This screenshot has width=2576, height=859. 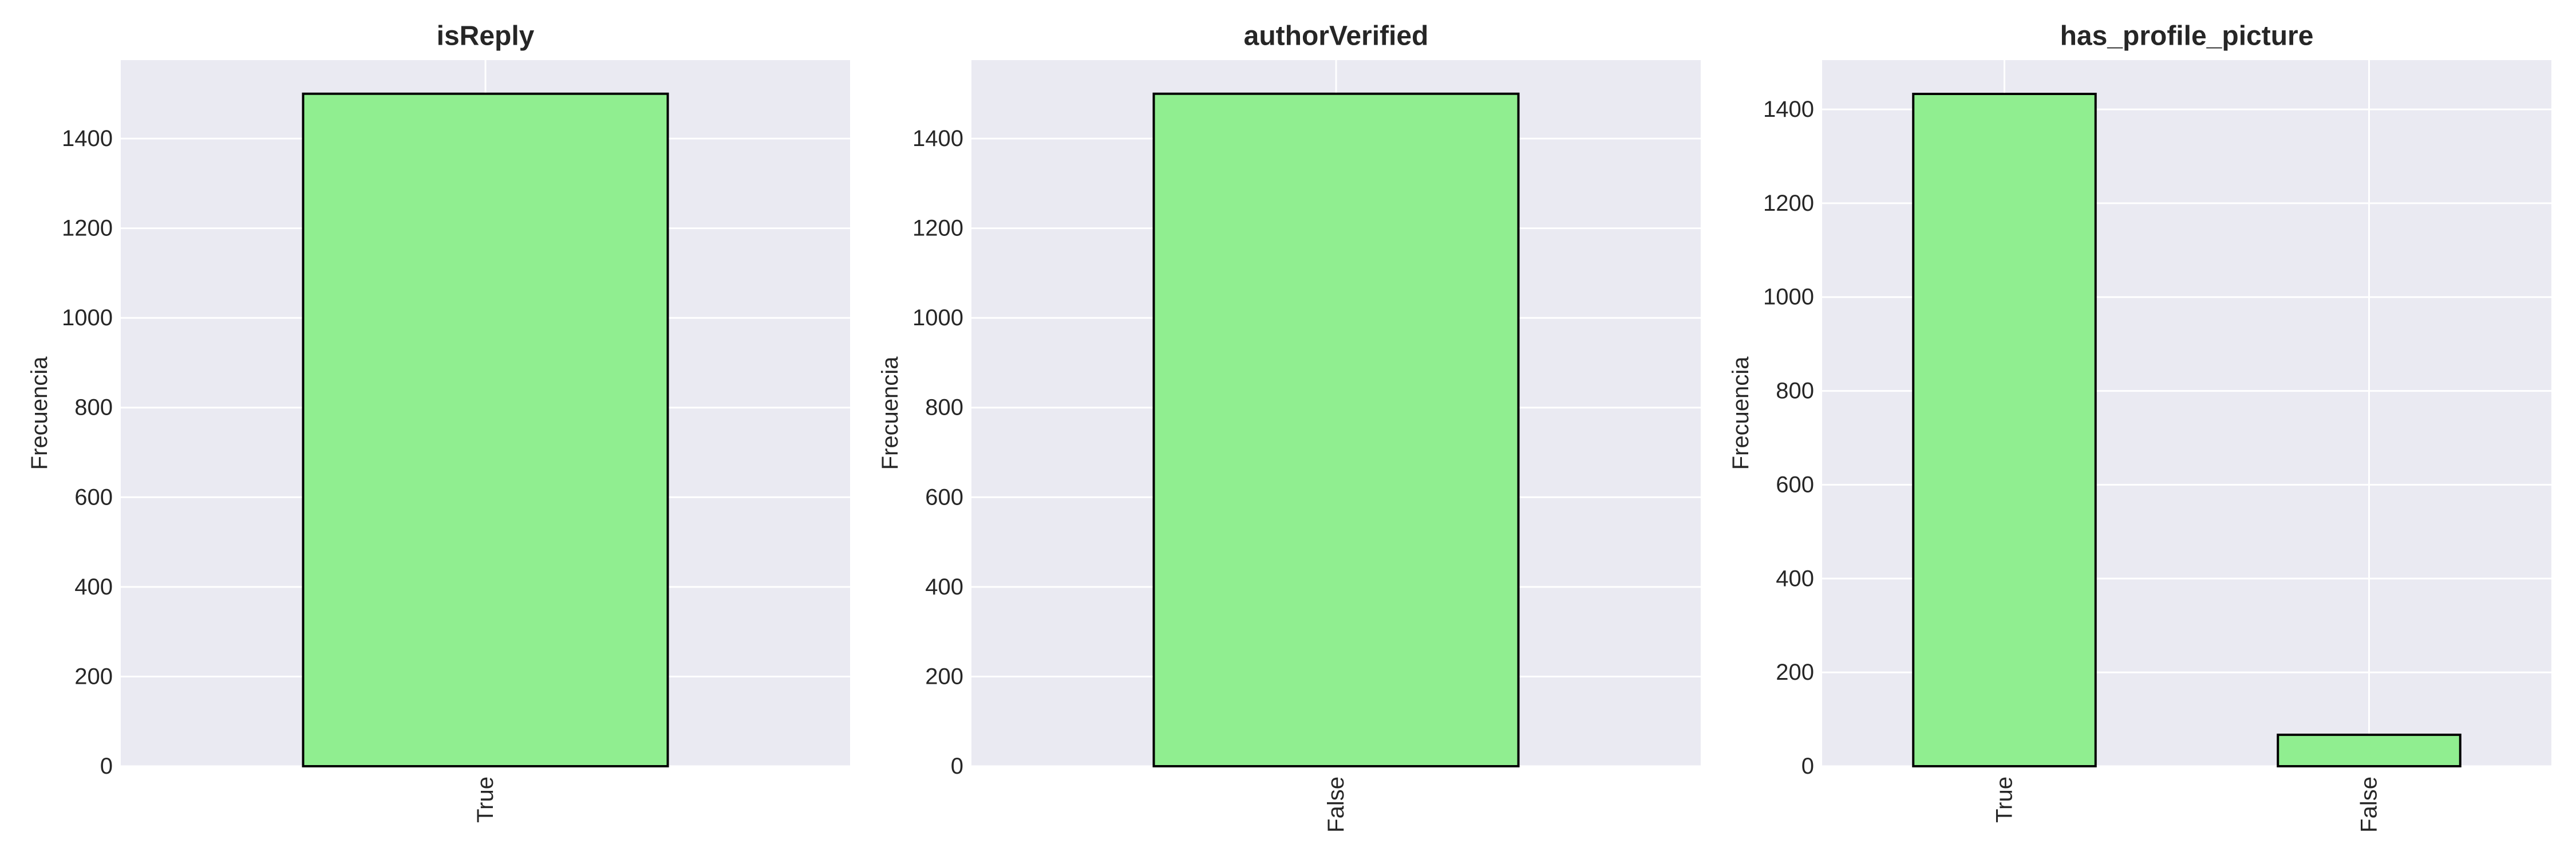 I want to click on chart-title: authorVerified, so click(x=1336, y=36).